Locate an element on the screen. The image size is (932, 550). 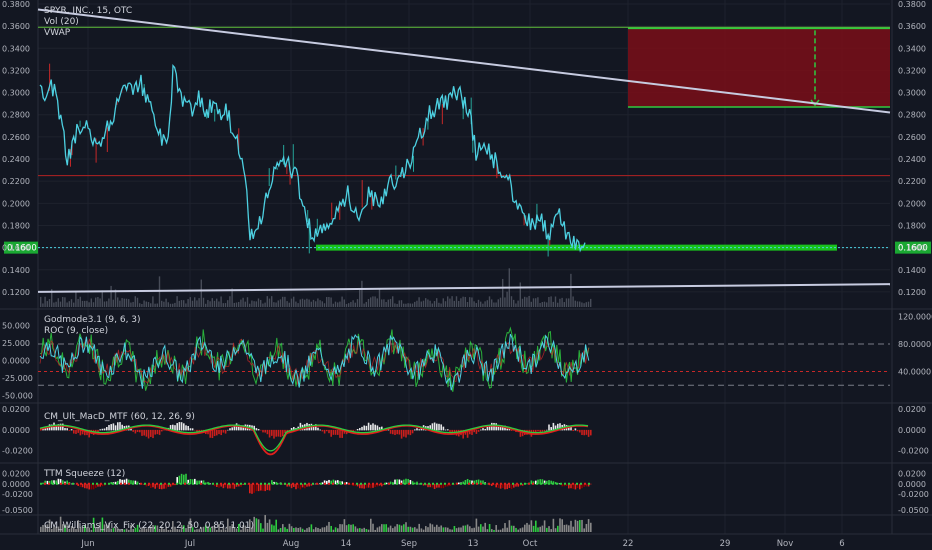
squeeze-tick-right: 0.0000 is located at coordinates (912, 484).